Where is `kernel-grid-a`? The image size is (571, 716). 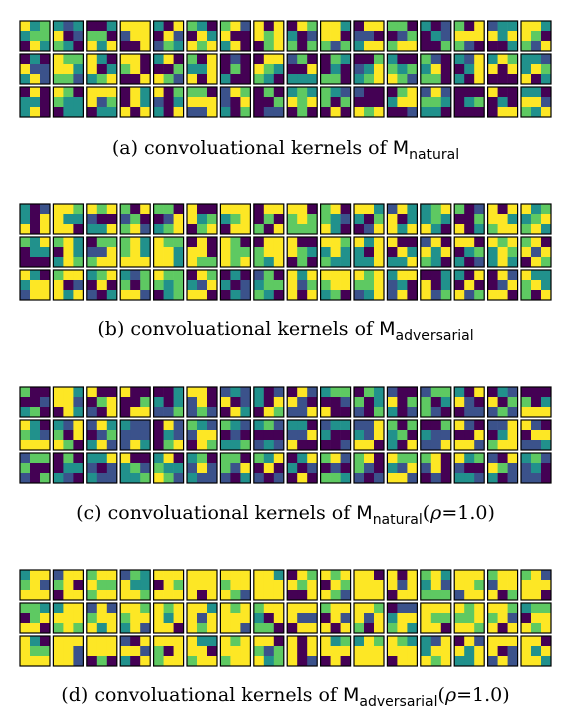 kernel-grid-a is located at coordinates (285, 69).